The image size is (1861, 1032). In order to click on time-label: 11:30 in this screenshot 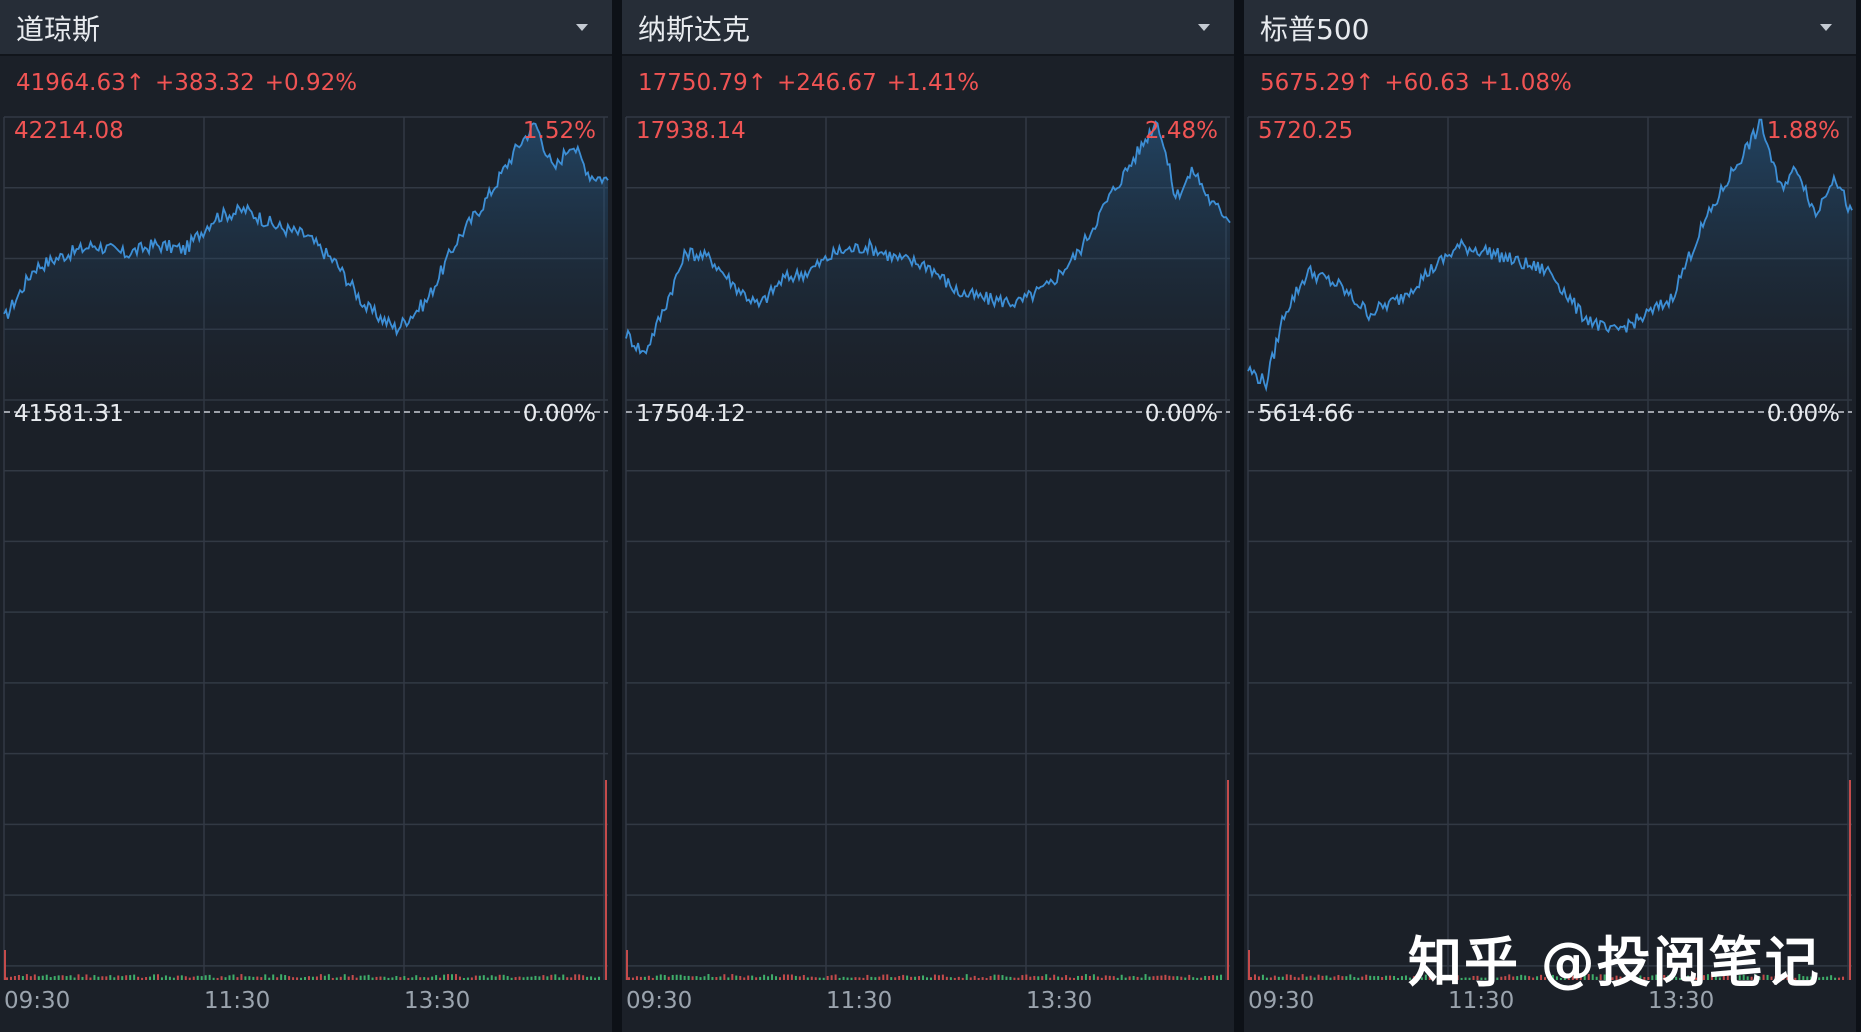, I will do `click(1481, 1001)`.